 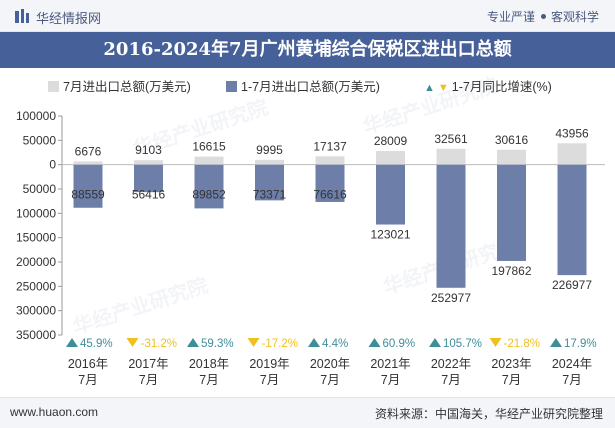 What do you see at coordinates (572, 364) in the screenshot?
I see `x-tick-label: 2024年` at bounding box center [572, 364].